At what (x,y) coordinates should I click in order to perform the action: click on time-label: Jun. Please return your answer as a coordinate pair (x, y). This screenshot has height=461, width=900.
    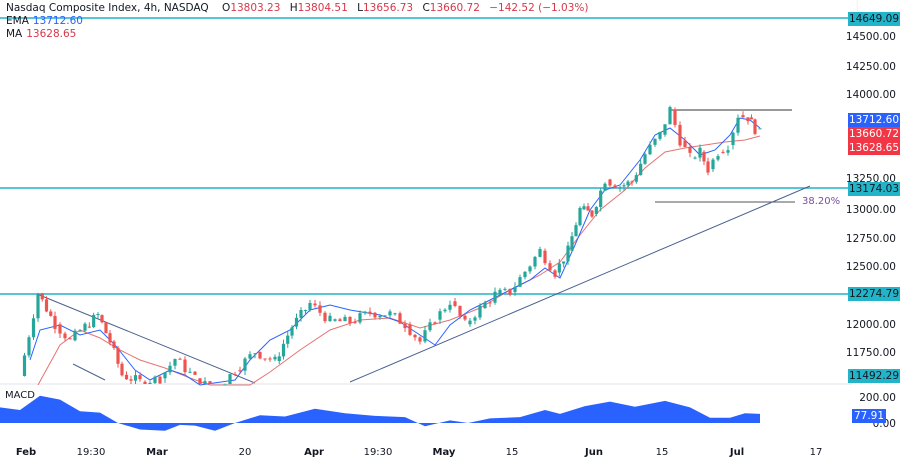
    Looking at the image, I should click on (594, 452).